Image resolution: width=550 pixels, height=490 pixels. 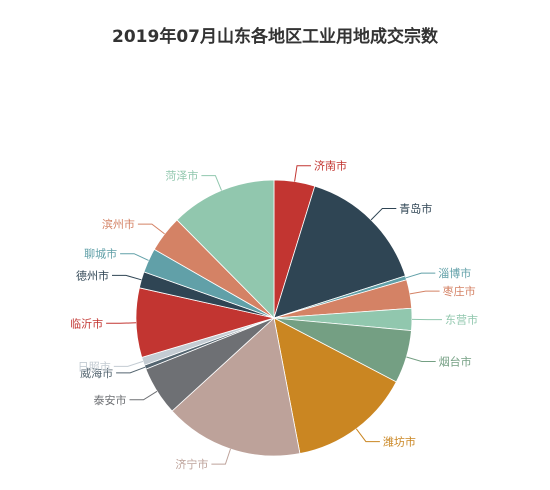 I want to click on slice-label-15: 菏泽市, so click(x=181, y=176).